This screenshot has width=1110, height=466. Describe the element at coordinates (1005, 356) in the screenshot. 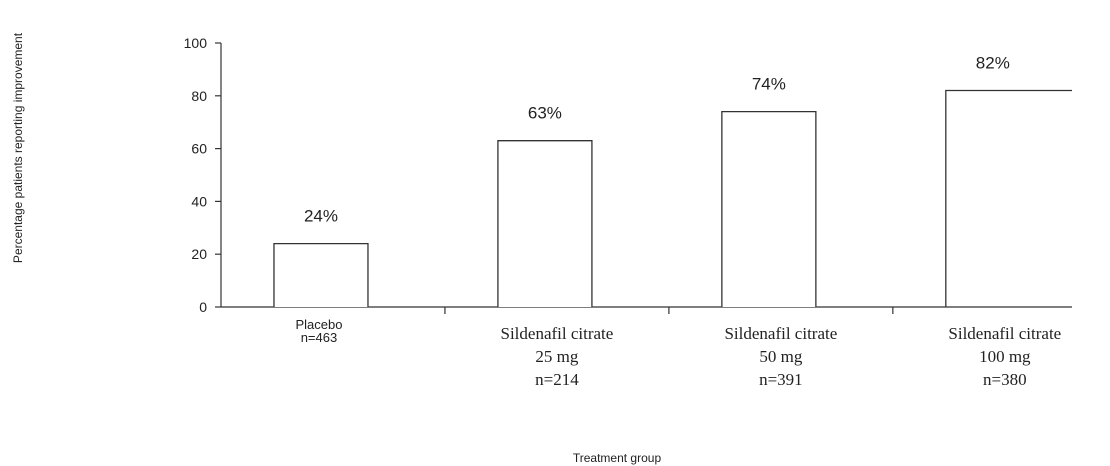

I see `category-label: 100 mg` at that location.